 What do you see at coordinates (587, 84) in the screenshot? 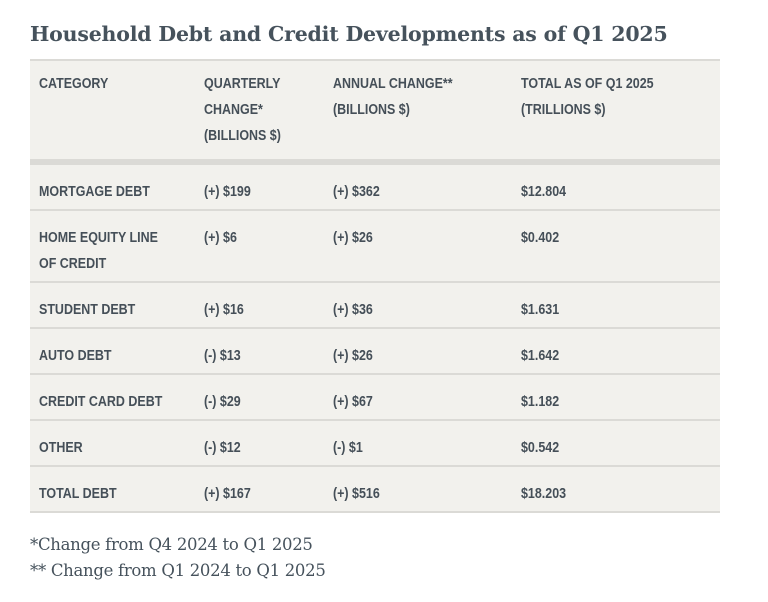
I see `header-total-line: TOTAL AS OF Q1 2025` at bounding box center [587, 84].